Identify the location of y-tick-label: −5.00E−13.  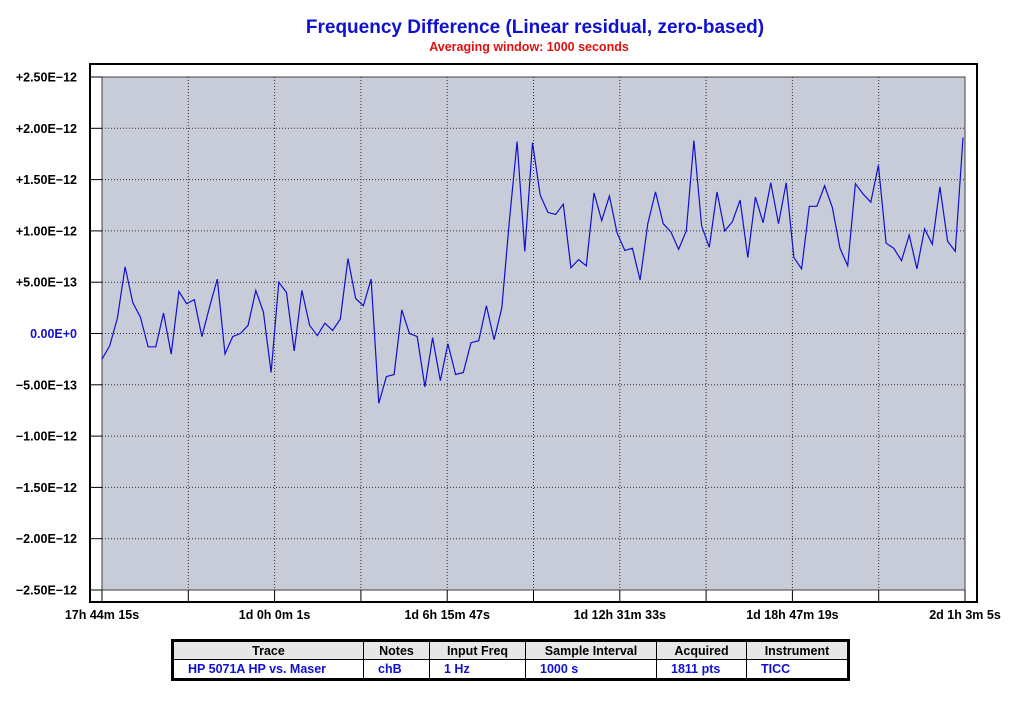
(46, 385).